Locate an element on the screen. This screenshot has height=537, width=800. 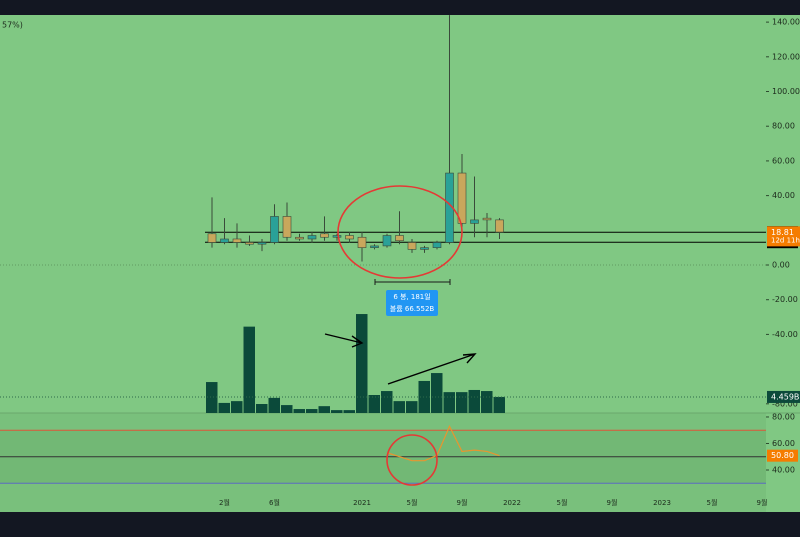
y-tick-label: -40.00 is located at coordinates (785, 334).